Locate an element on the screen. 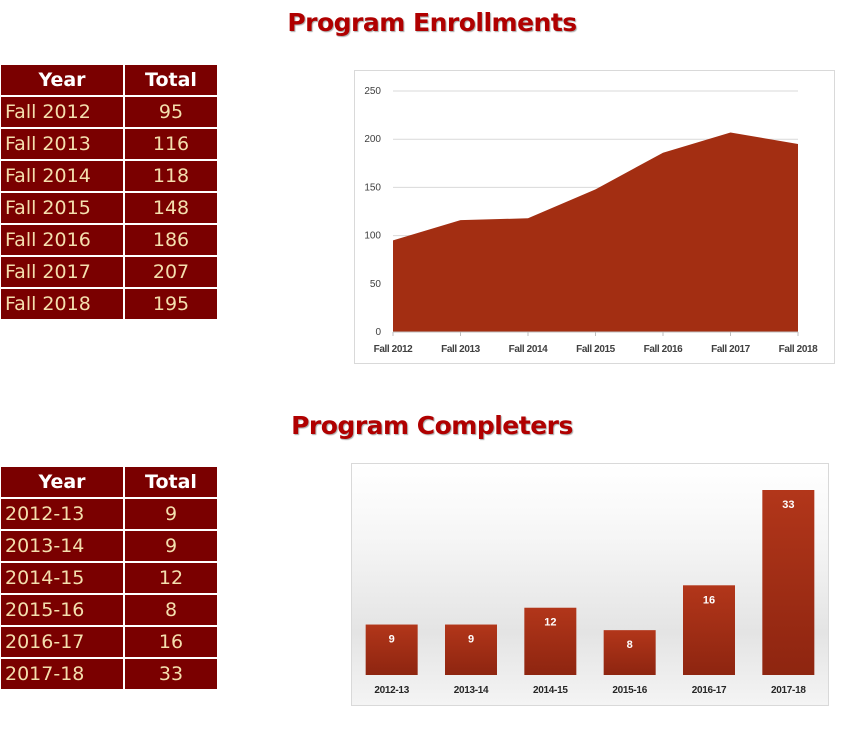 This screenshot has height=733, width=864. total-cell: 8 is located at coordinates (171, 610).